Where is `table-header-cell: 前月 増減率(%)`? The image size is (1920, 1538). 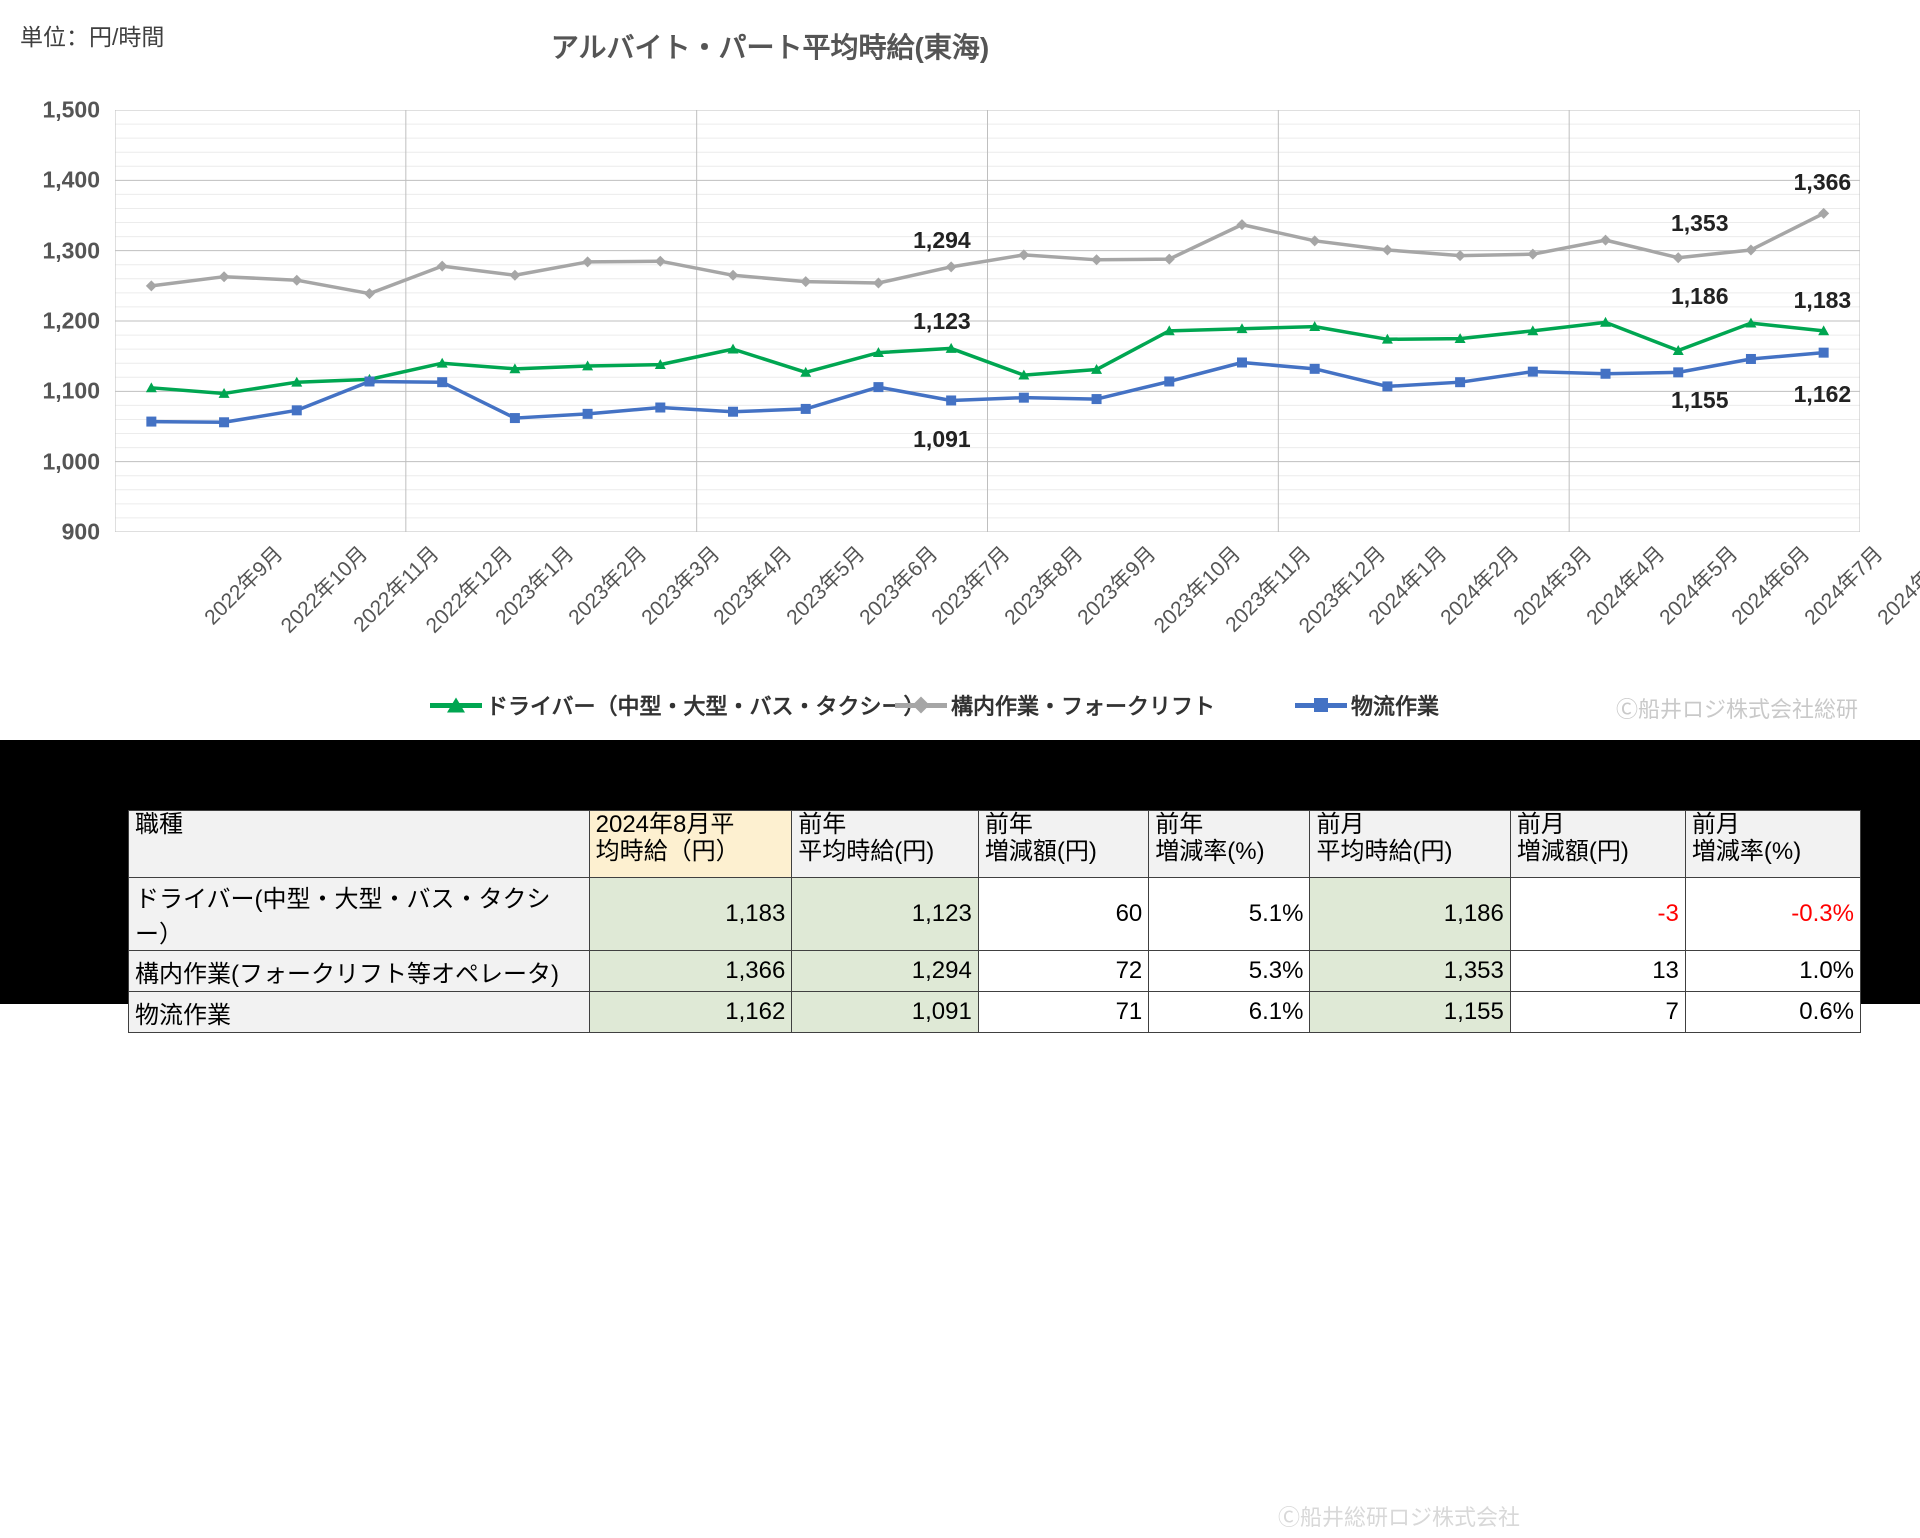
table-header-cell: 前月 増減率(%) is located at coordinates (1773, 844).